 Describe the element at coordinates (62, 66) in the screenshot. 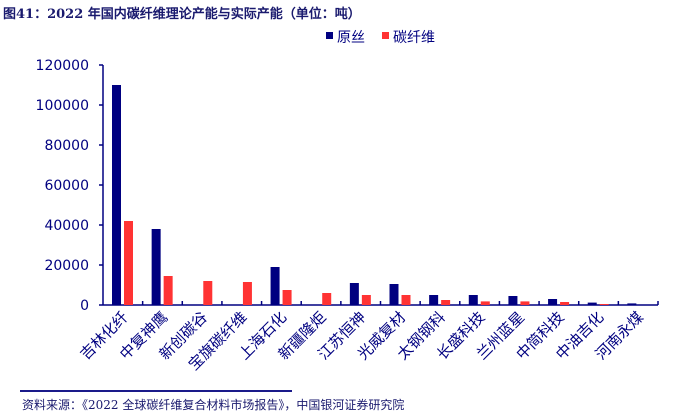

I see `y-tick-label: 120000` at that location.